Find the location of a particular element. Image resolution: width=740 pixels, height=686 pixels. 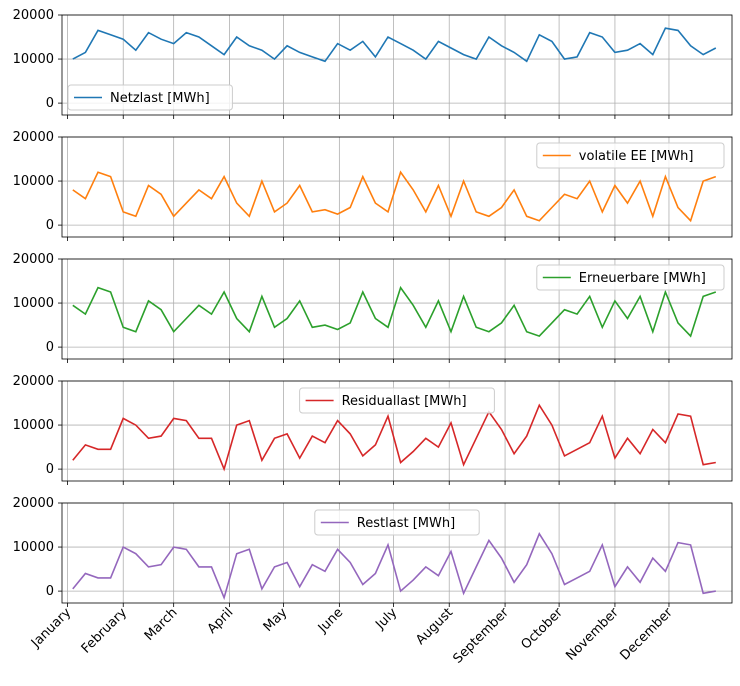

legend-label: Erneuerbare [MWh] is located at coordinates (642, 278).